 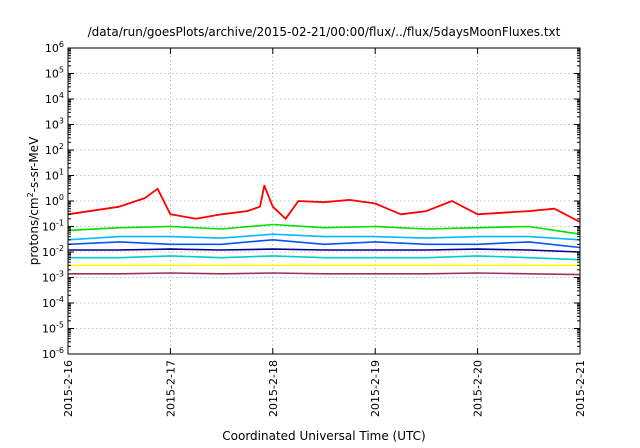 I want to click on y-tick-label: 10⁰, so click(x=54, y=200).